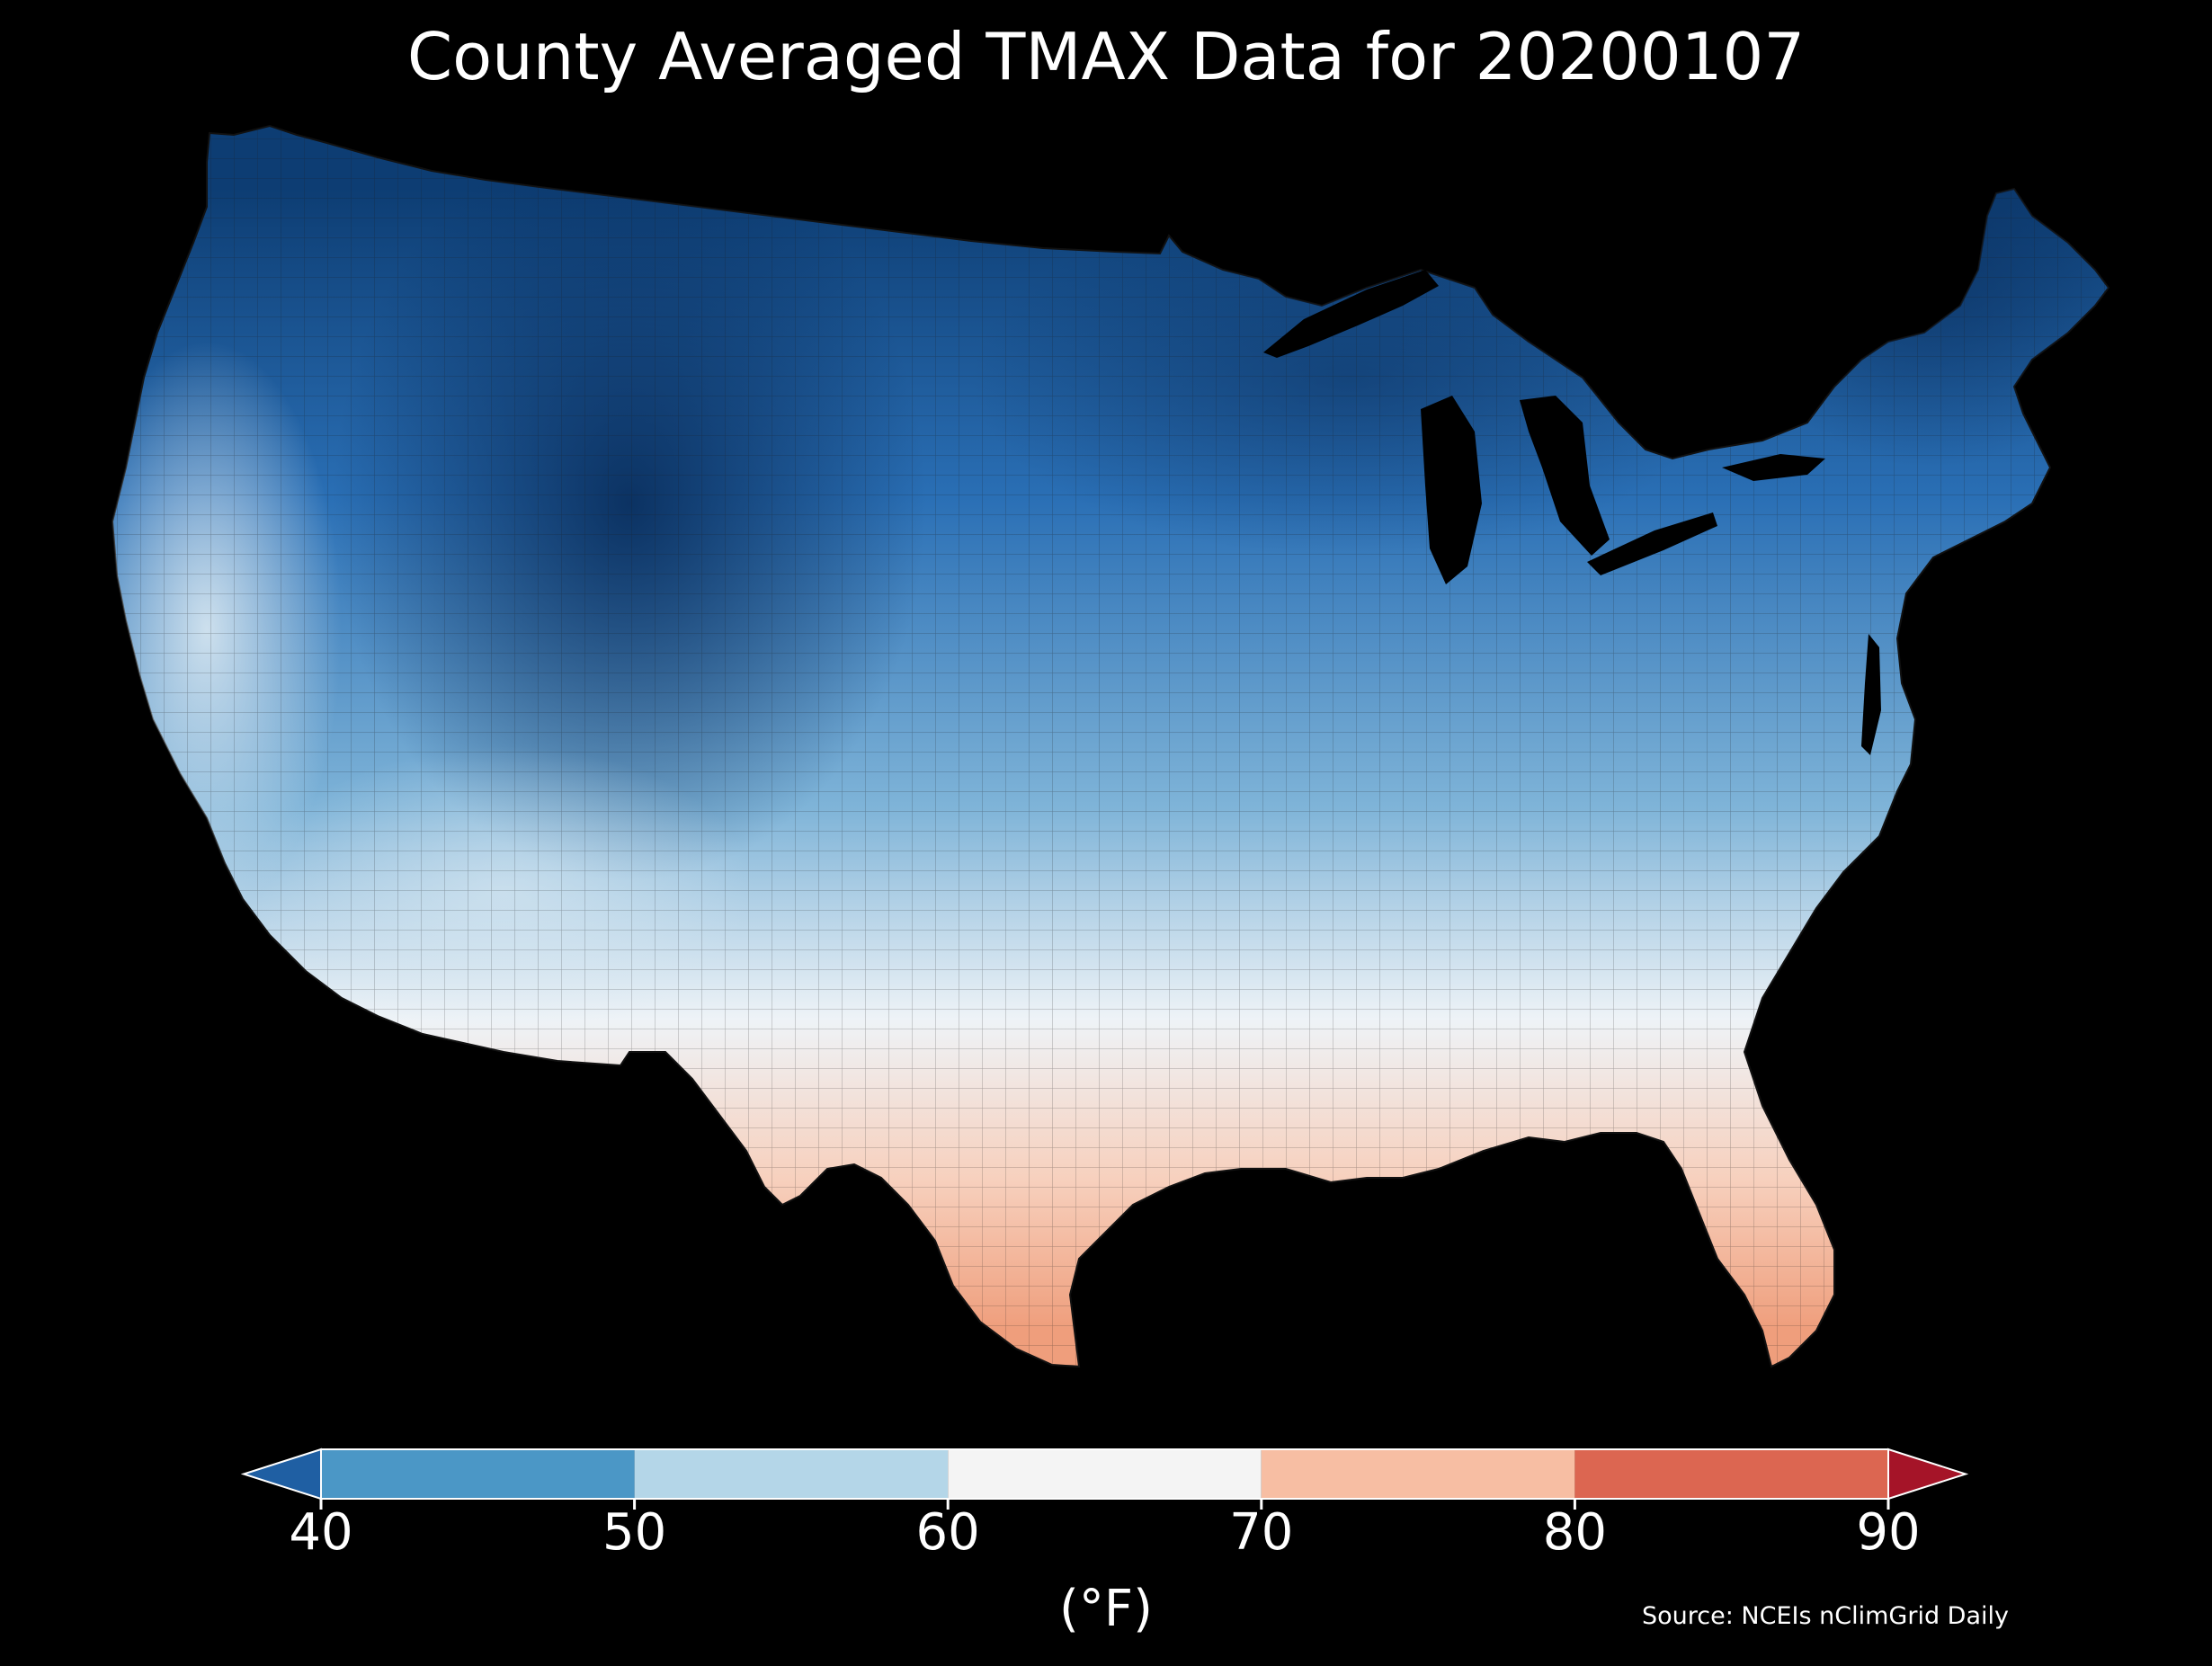  I want to click on colorbar-underflow-arrow, so click(281, 1475).